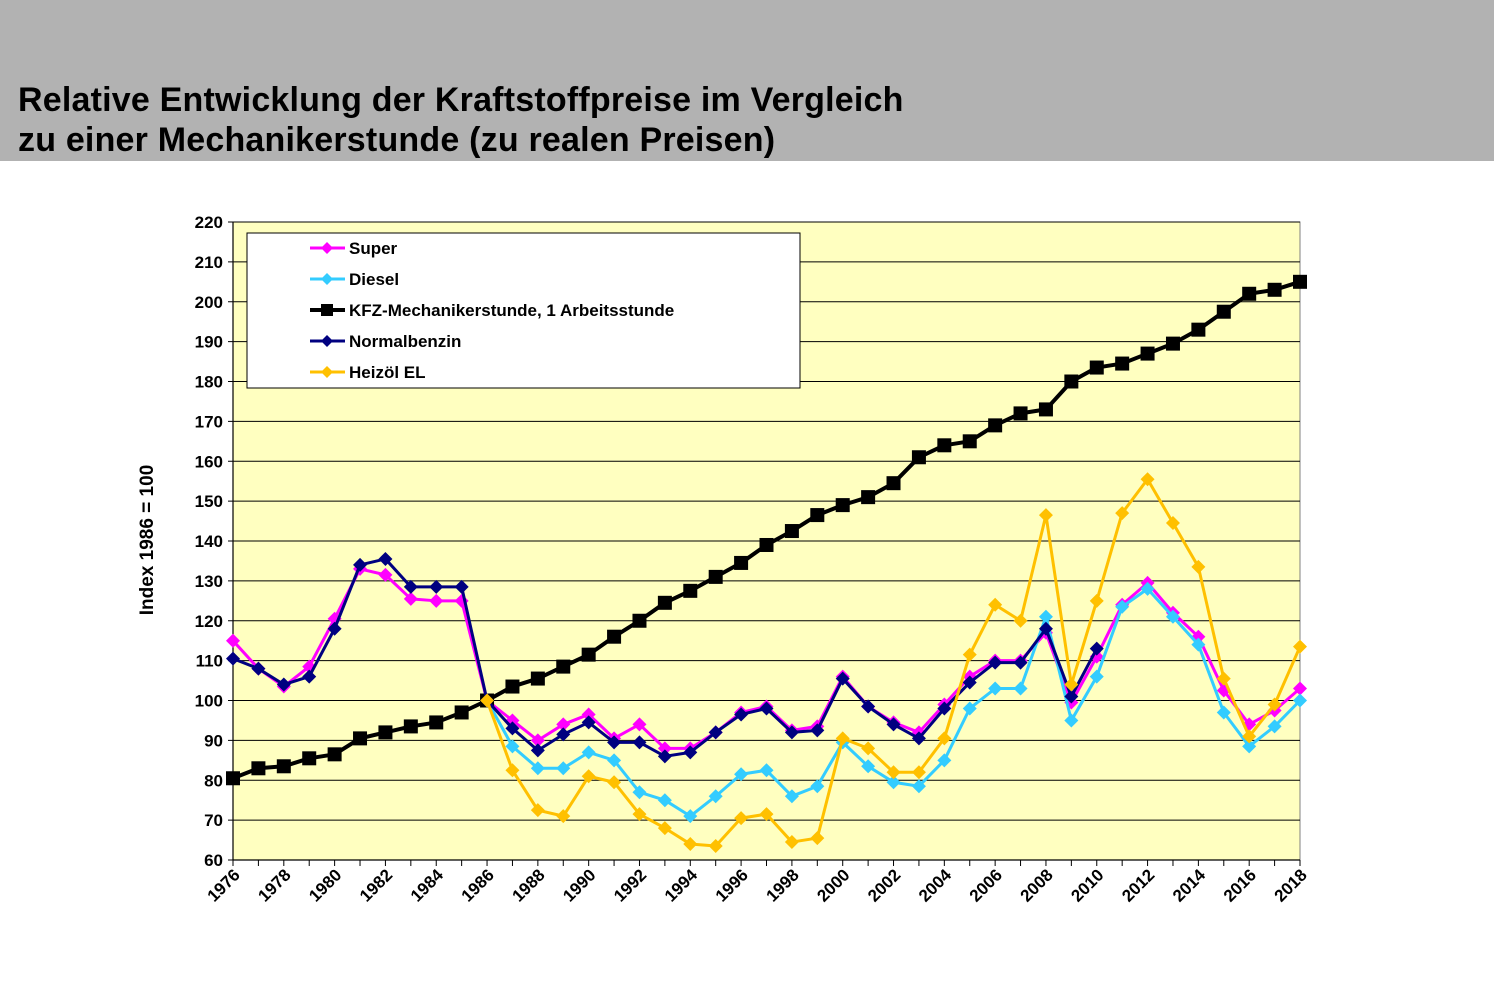 This screenshot has height=990, width=1494. Describe the element at coordinates (1147, 479) in the screenshot. I see `data-point-heizoel-el-2012` at that location.